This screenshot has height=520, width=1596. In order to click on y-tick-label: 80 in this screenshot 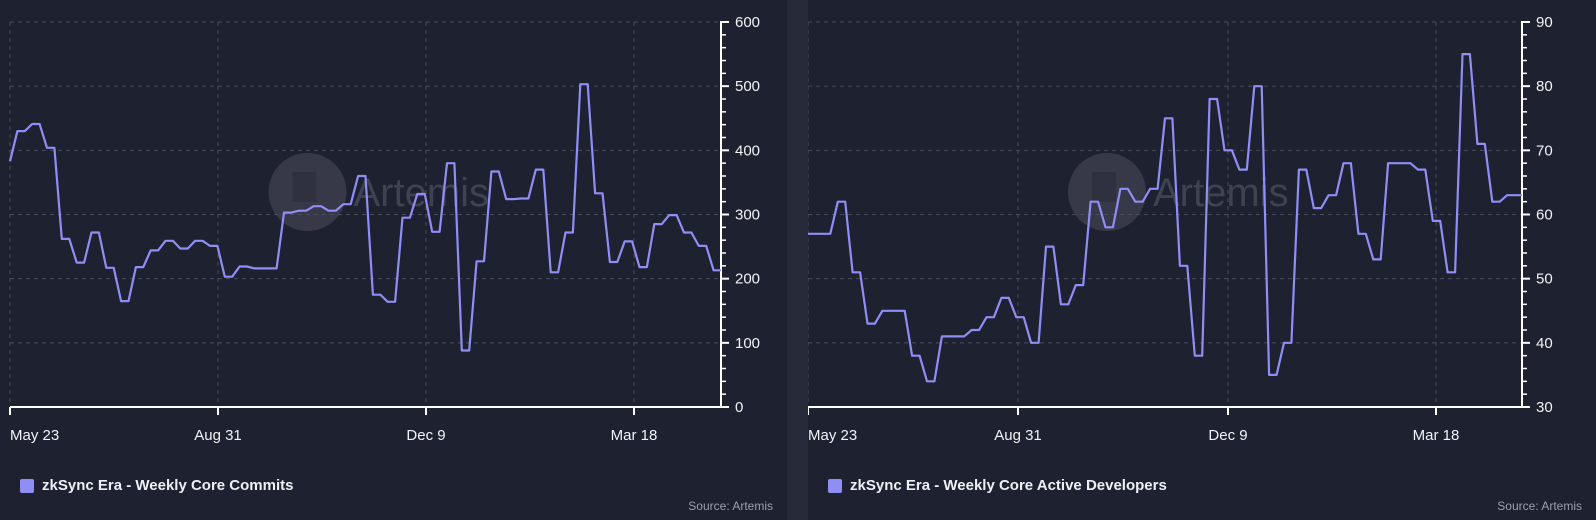, I will do `click(1544, 86)`.